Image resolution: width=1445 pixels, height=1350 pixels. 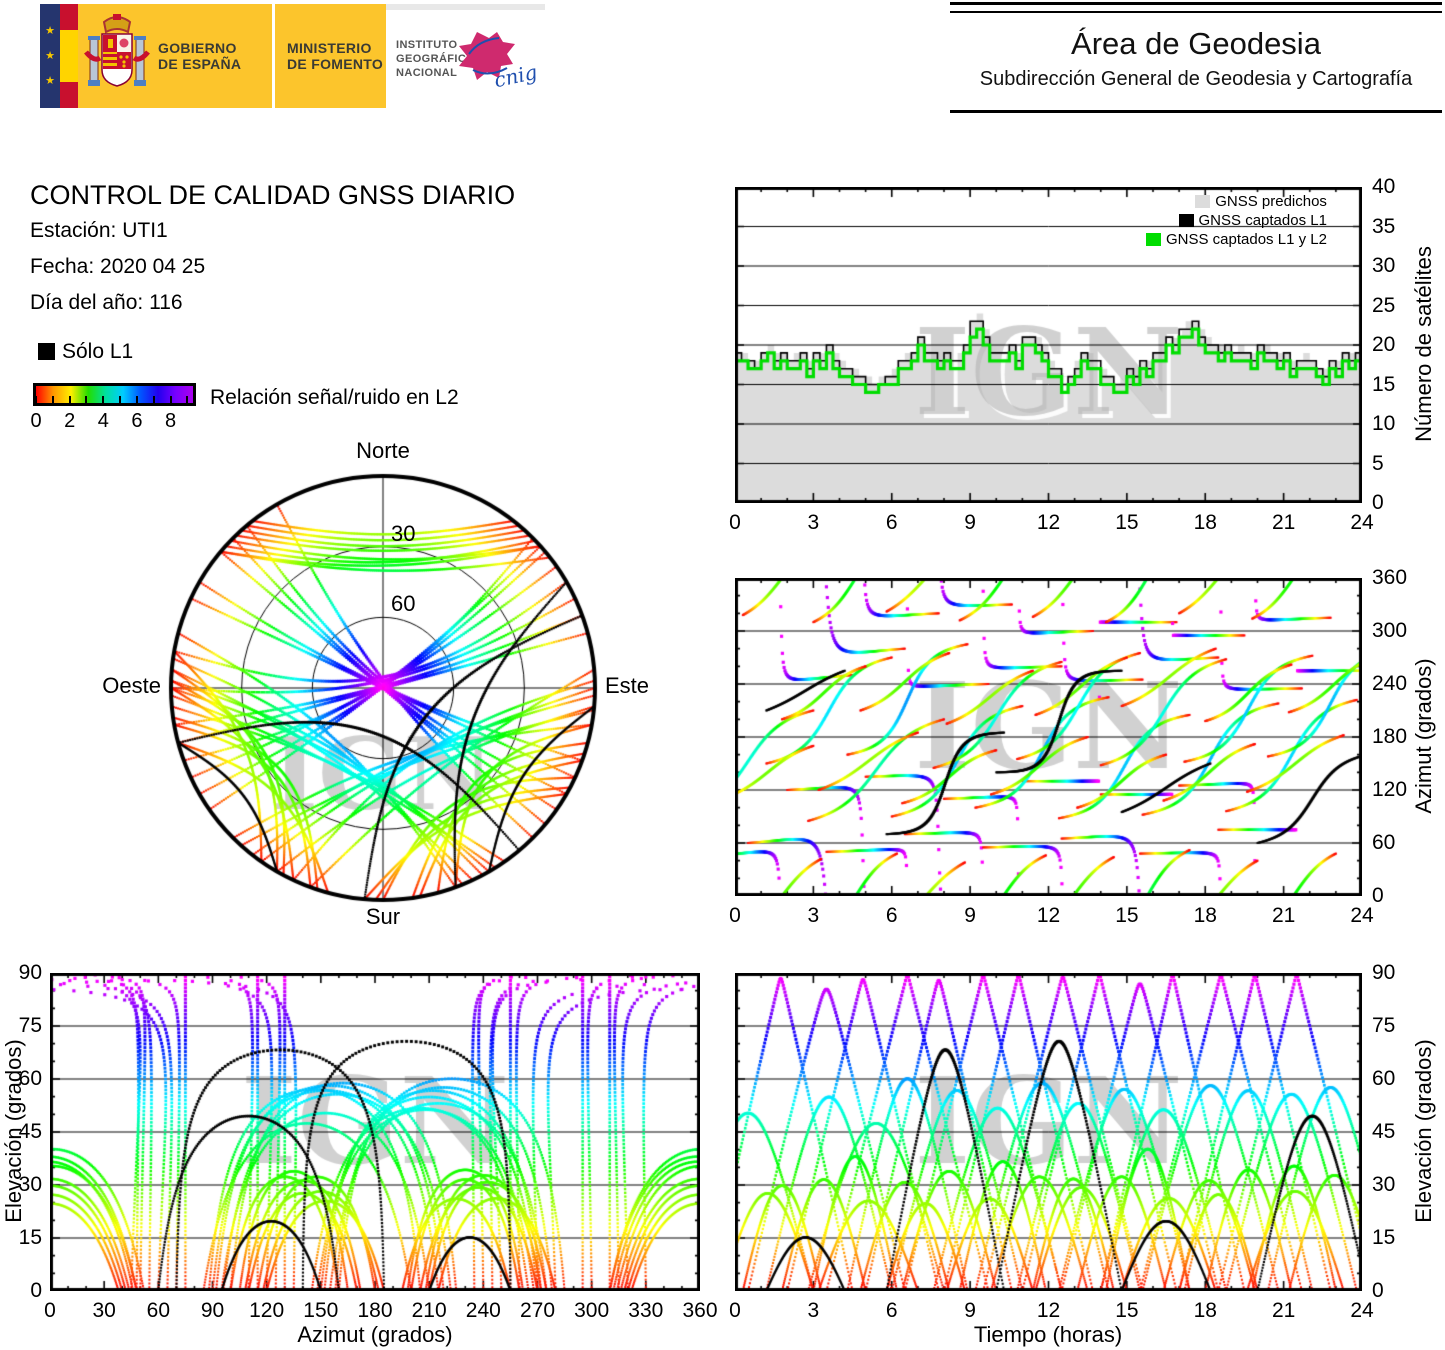 What do you see at coordinates (212, 1310) in the screenshot?
I see `x-tick-label: 90` at bounding box center [212, 1310].